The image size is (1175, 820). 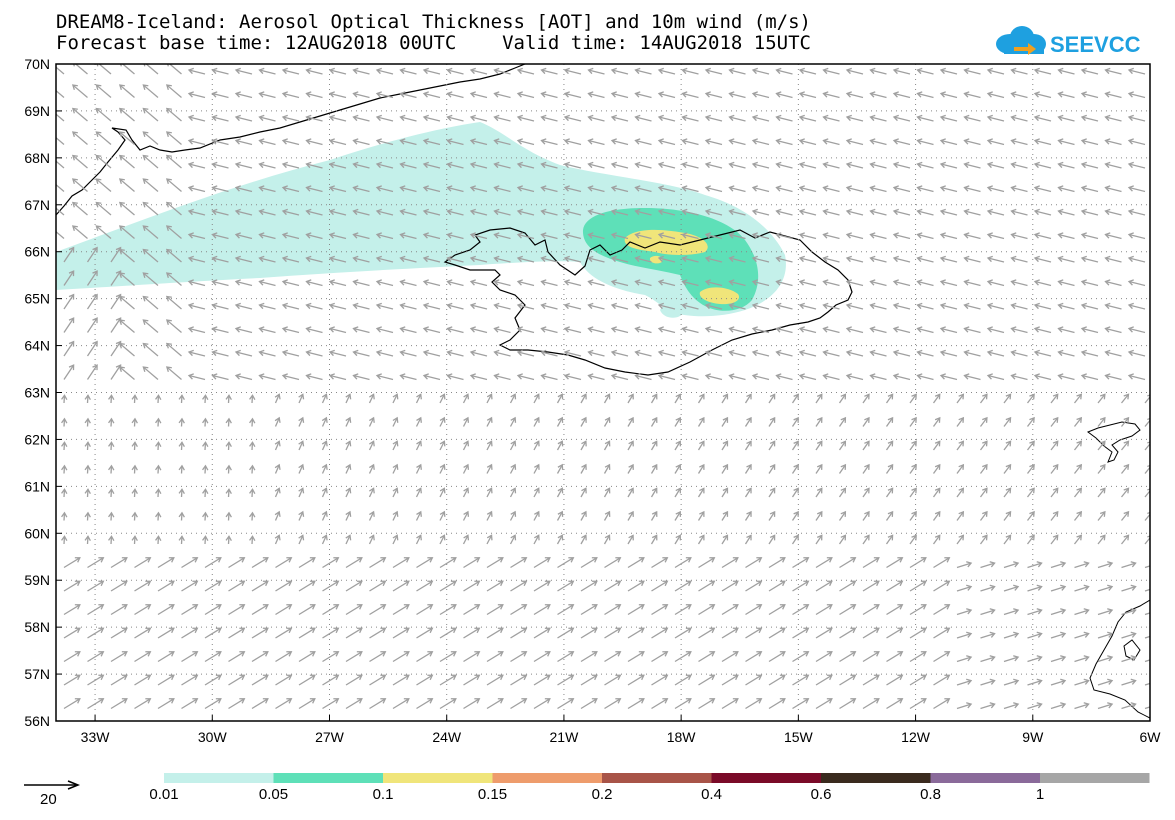 What do you see at coordinates (1119, 659) in the screenshot?
I see `scotland-coastline` at bounding box center [1119, 659].